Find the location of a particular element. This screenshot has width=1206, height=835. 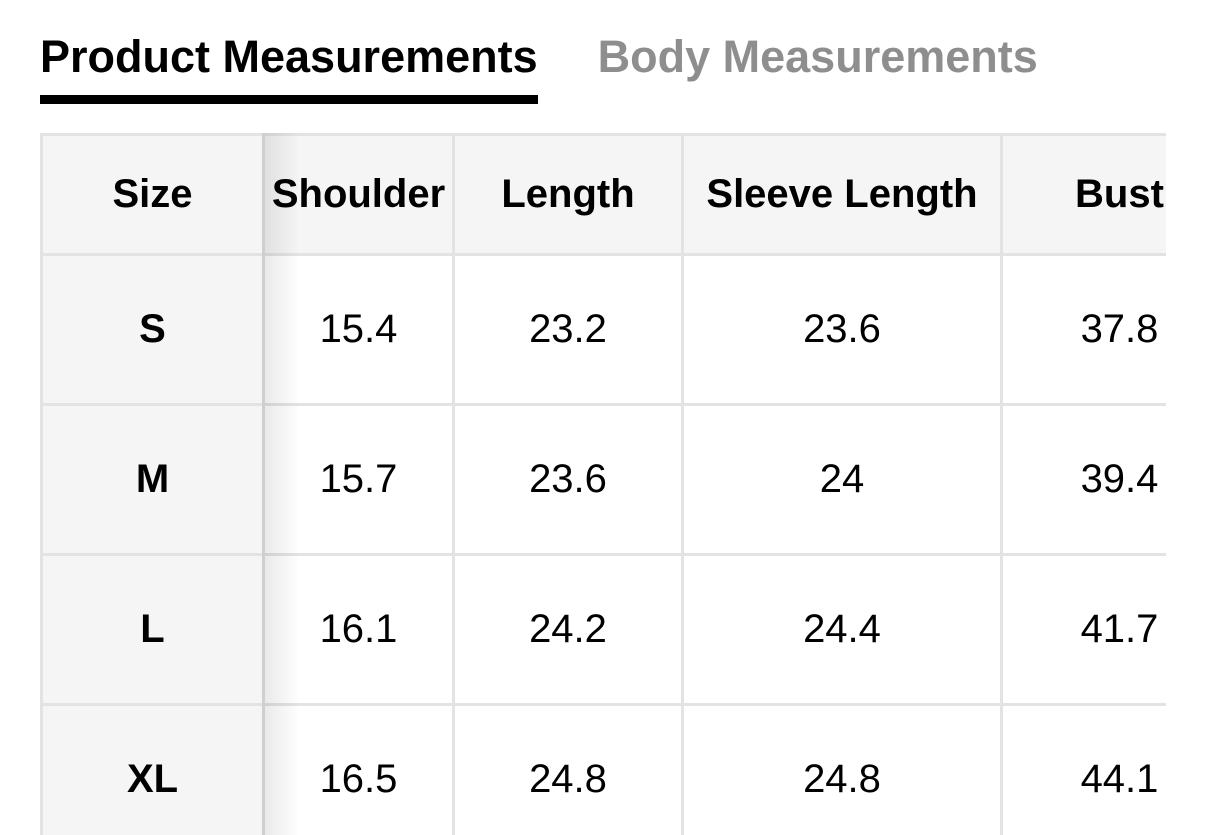

col-header-length: Length is located at coordinates (568, 194).